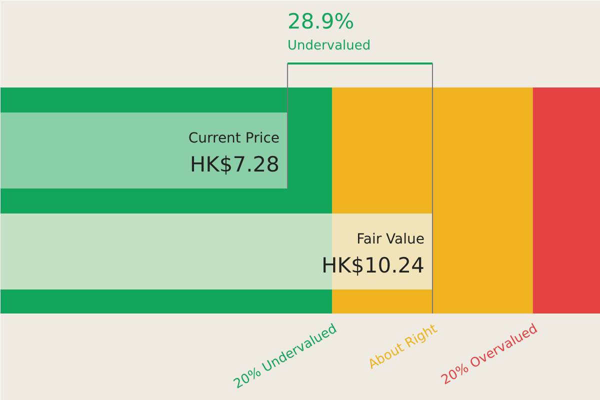  Describe the element at coordinates (329, 46) in the screenshot. I see `text: Undervalued` at that location.